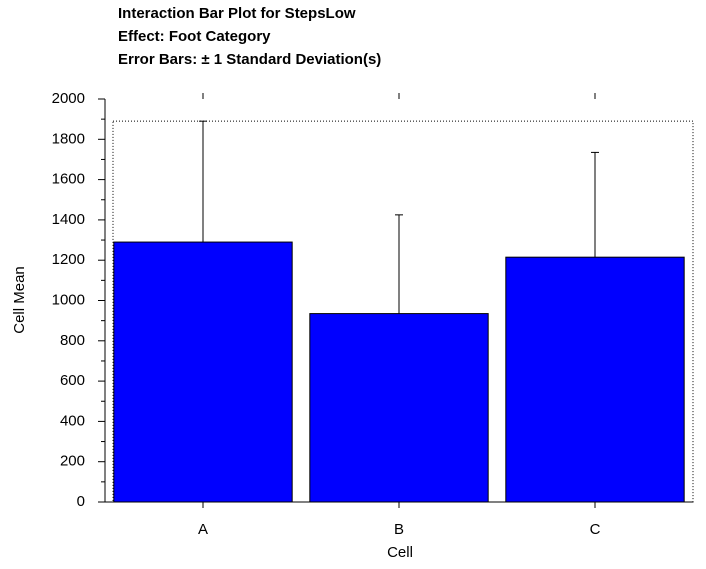 The image size is (706, 569). I want to click on x-tick-label: C, so click(595, 529).